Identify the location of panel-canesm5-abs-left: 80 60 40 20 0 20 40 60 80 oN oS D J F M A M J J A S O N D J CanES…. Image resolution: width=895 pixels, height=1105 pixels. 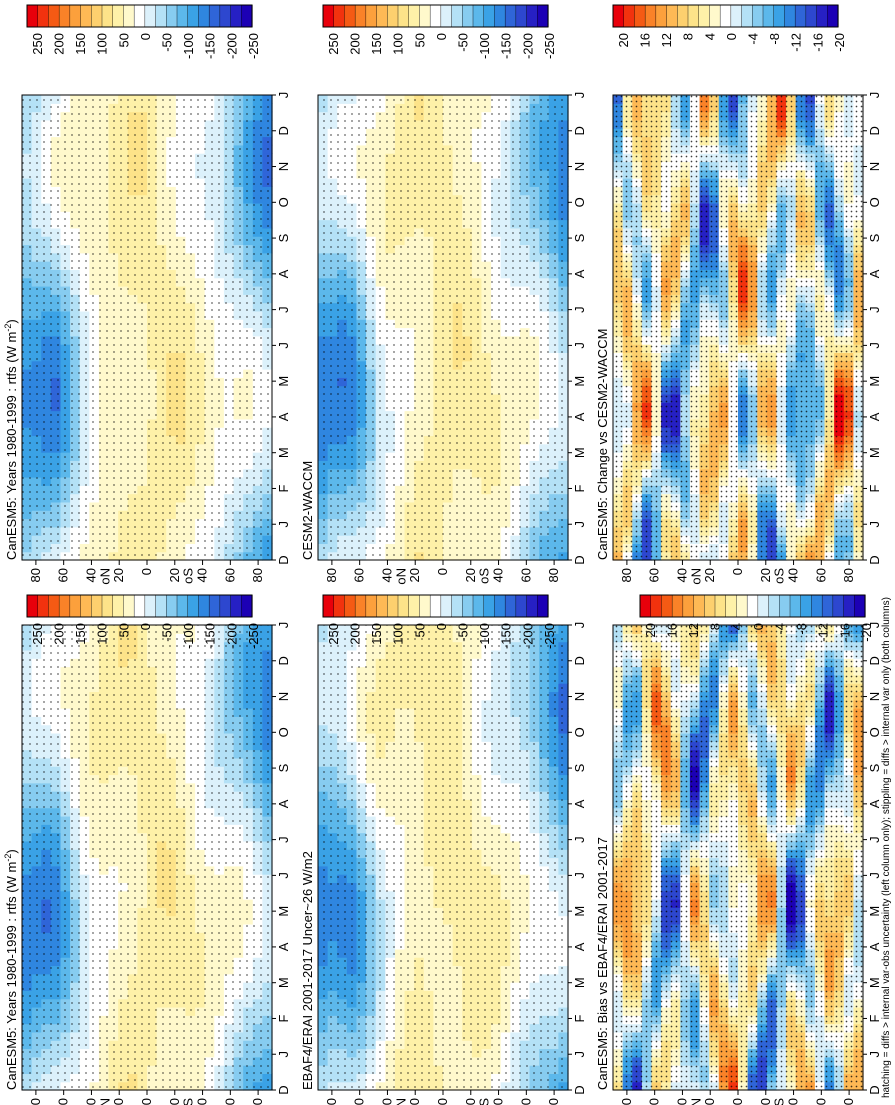
(147, 863).